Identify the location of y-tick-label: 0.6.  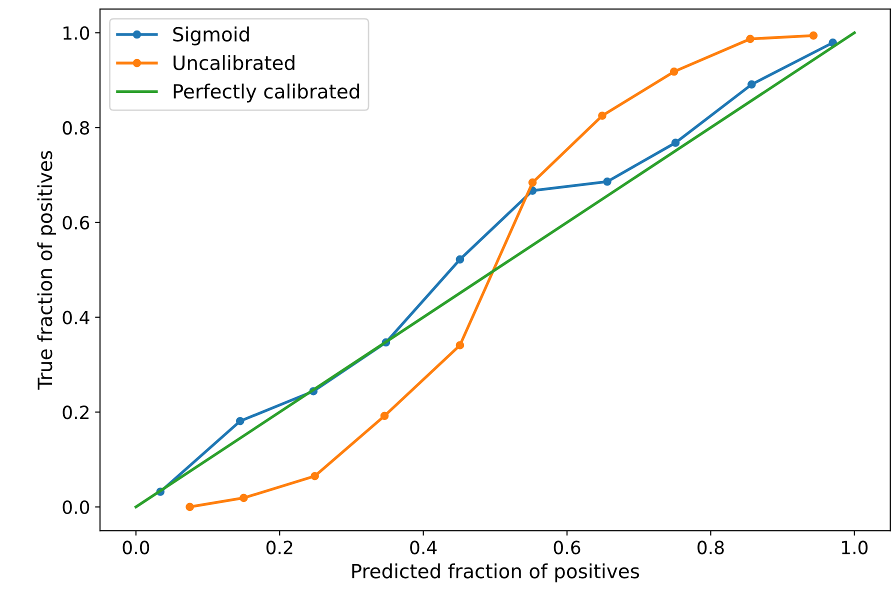
(76, 223).